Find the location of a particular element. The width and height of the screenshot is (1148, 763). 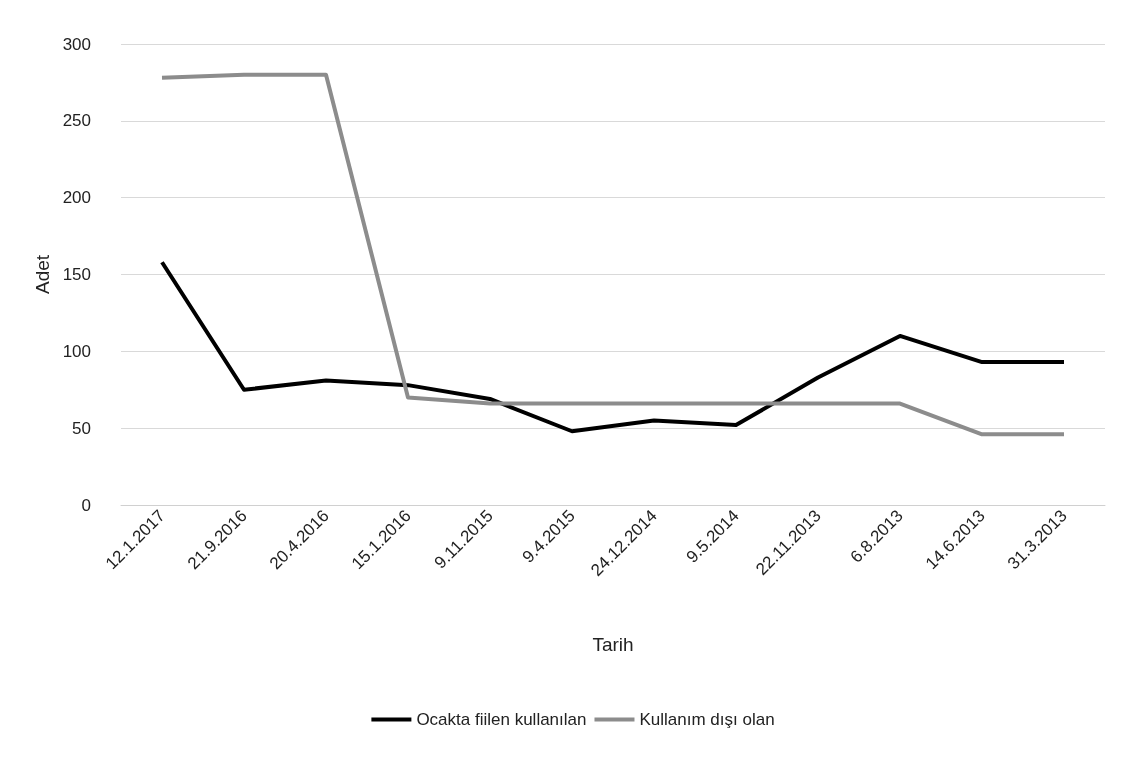

legend-label: Kullanım dışı olan is located at coordinates (707, 719).